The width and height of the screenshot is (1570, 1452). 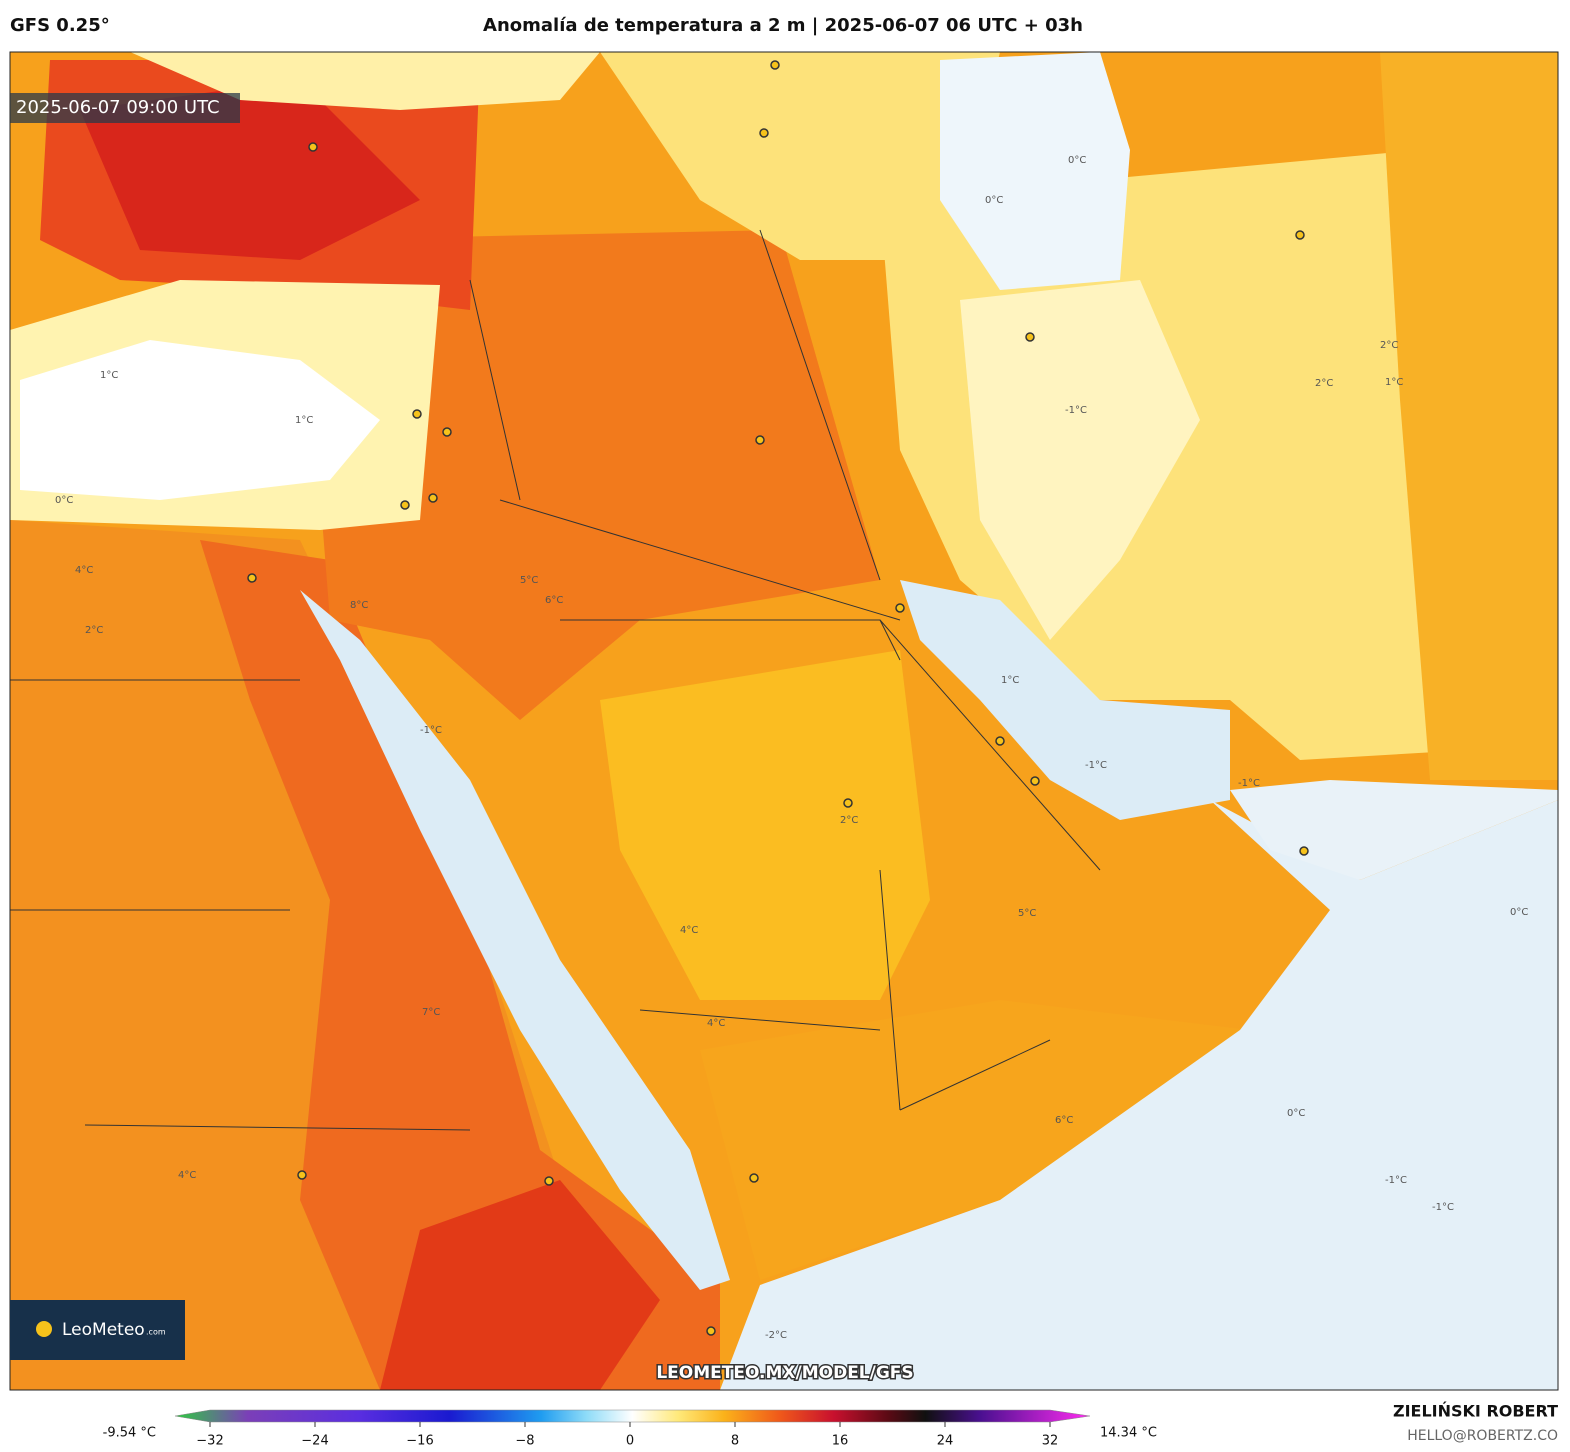 What do you see at coordinates (632, 1416) in the screenshot?
I see `colorbar-ramp` at bounding box center [632, 1416].